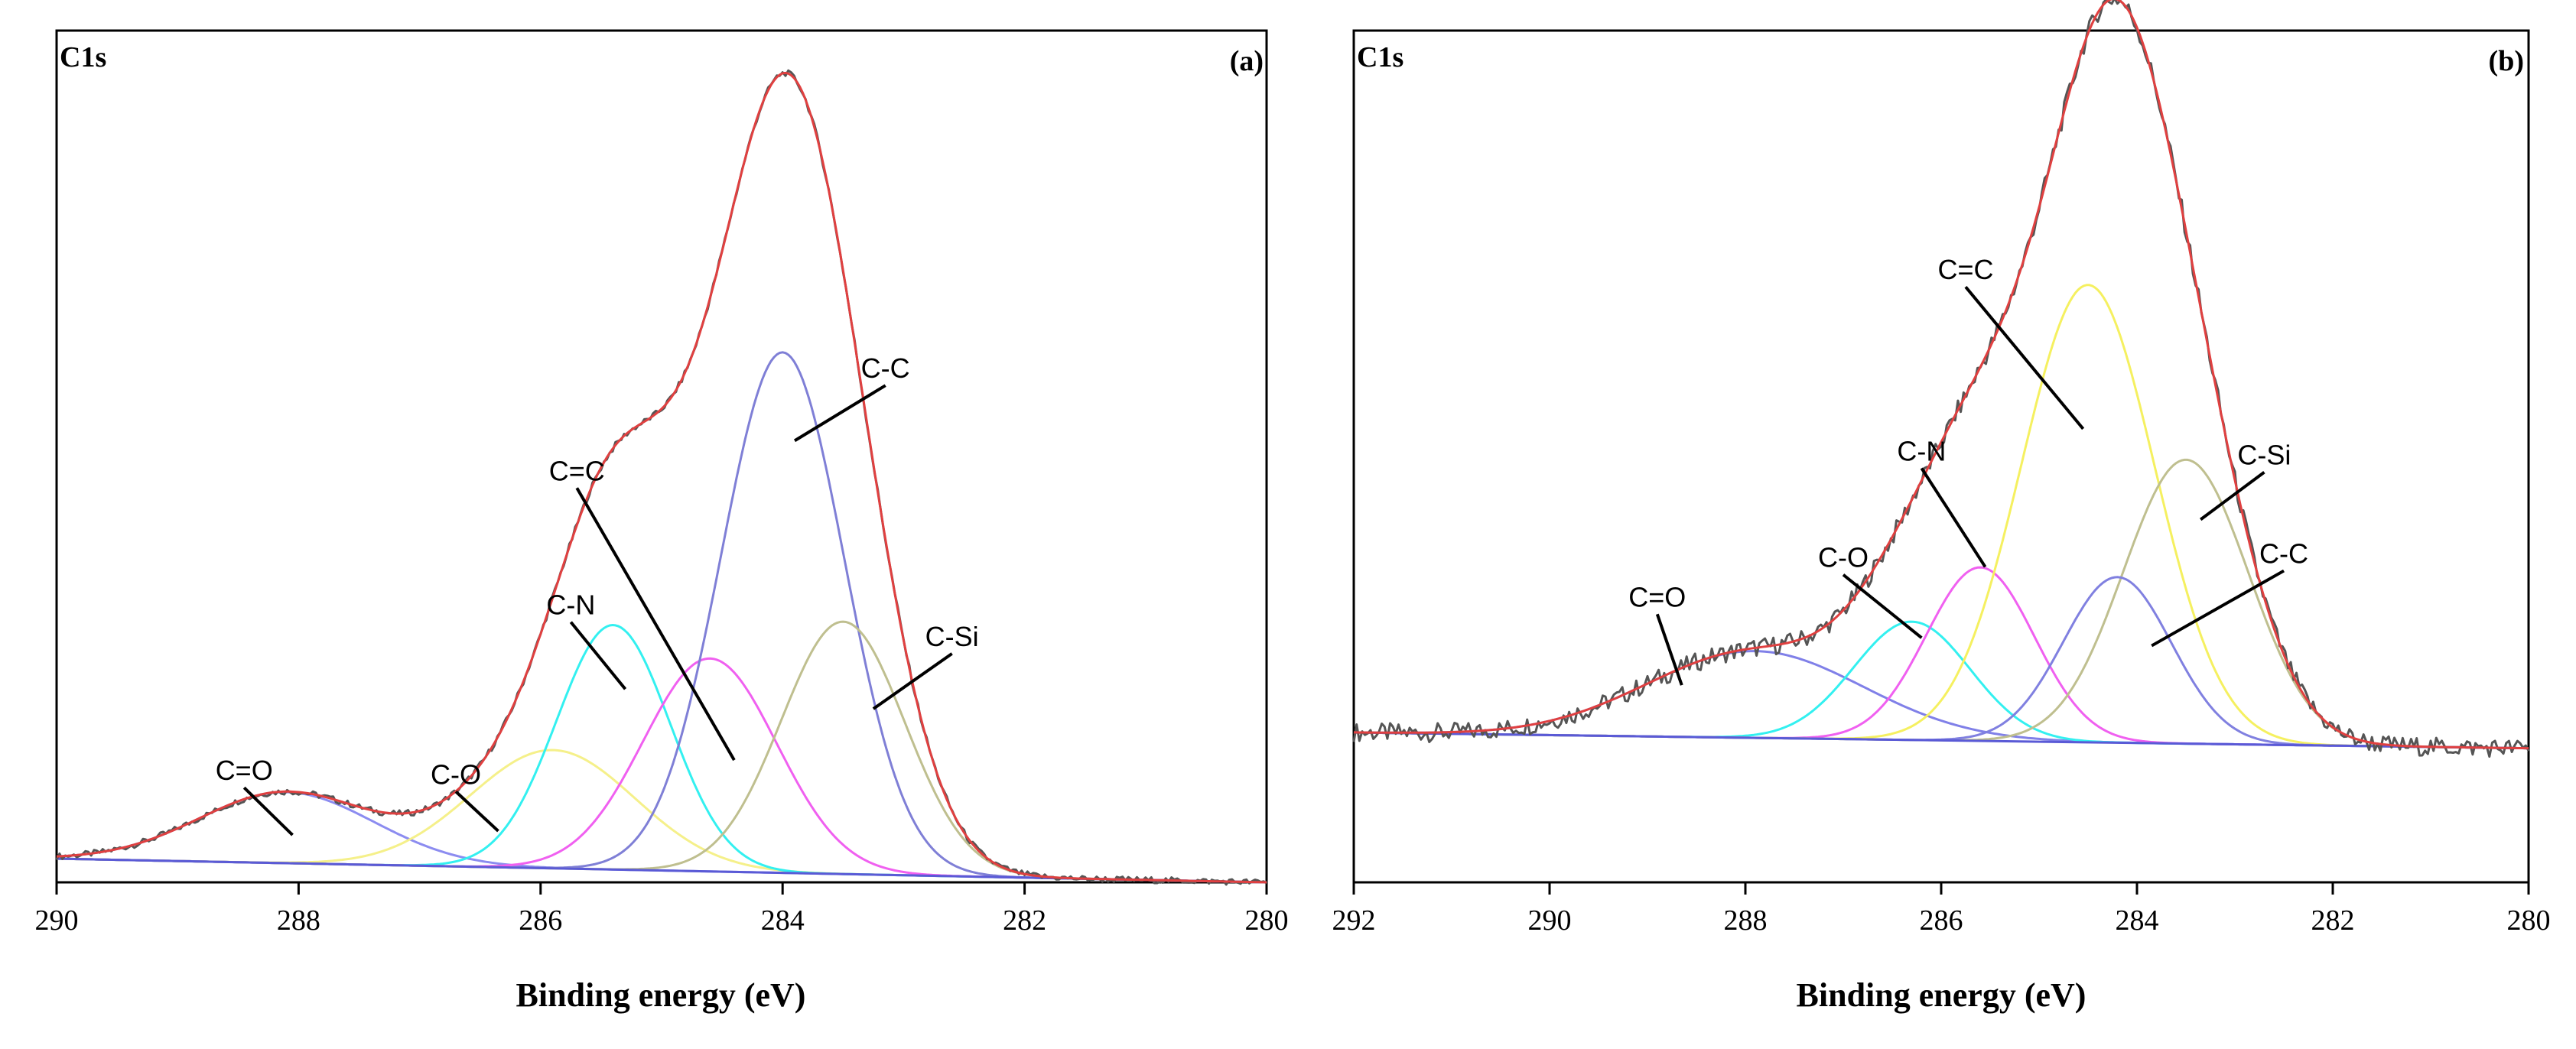 The height and width of the screenshot is (1049, 2576). Describe the element at coordinates (2137, 920) in the screenshot. I see `panel-b-x-tick-label: 284` at that location.